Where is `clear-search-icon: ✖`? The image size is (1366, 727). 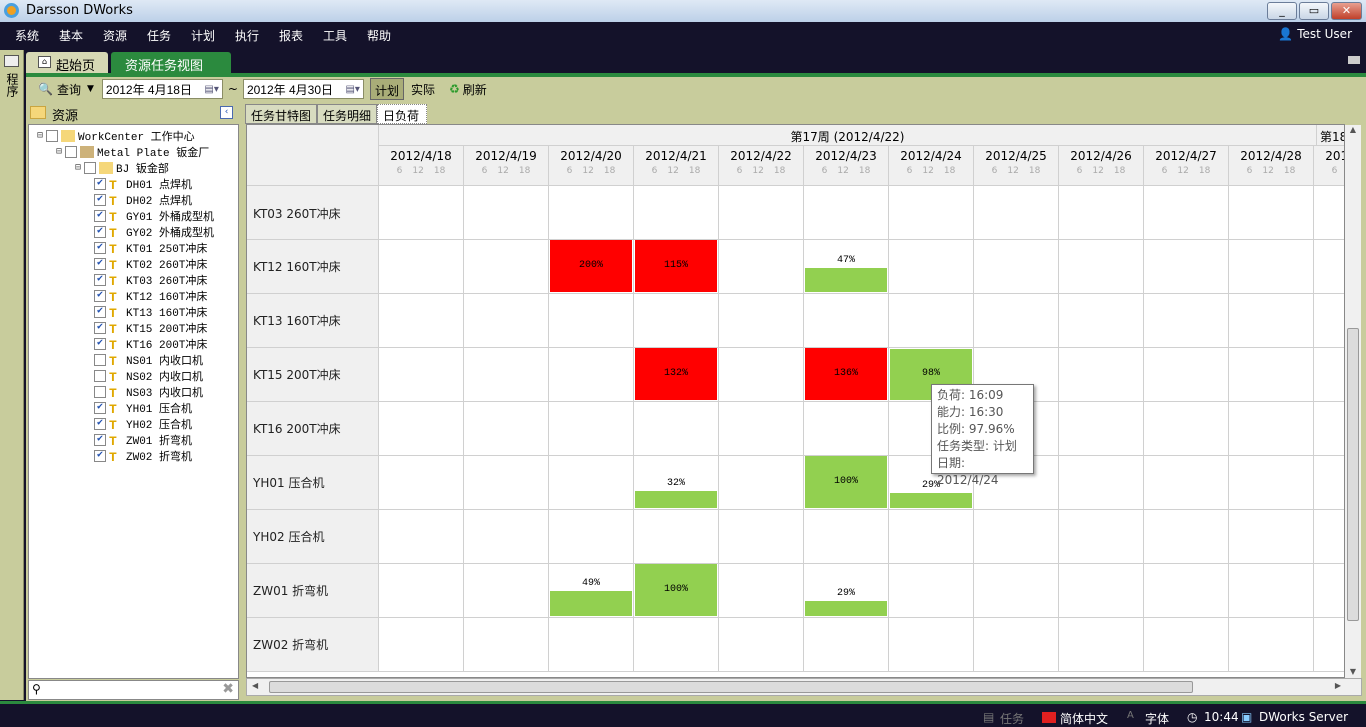 clear-search-icon: ✖ is located at coordinates (228, 689).